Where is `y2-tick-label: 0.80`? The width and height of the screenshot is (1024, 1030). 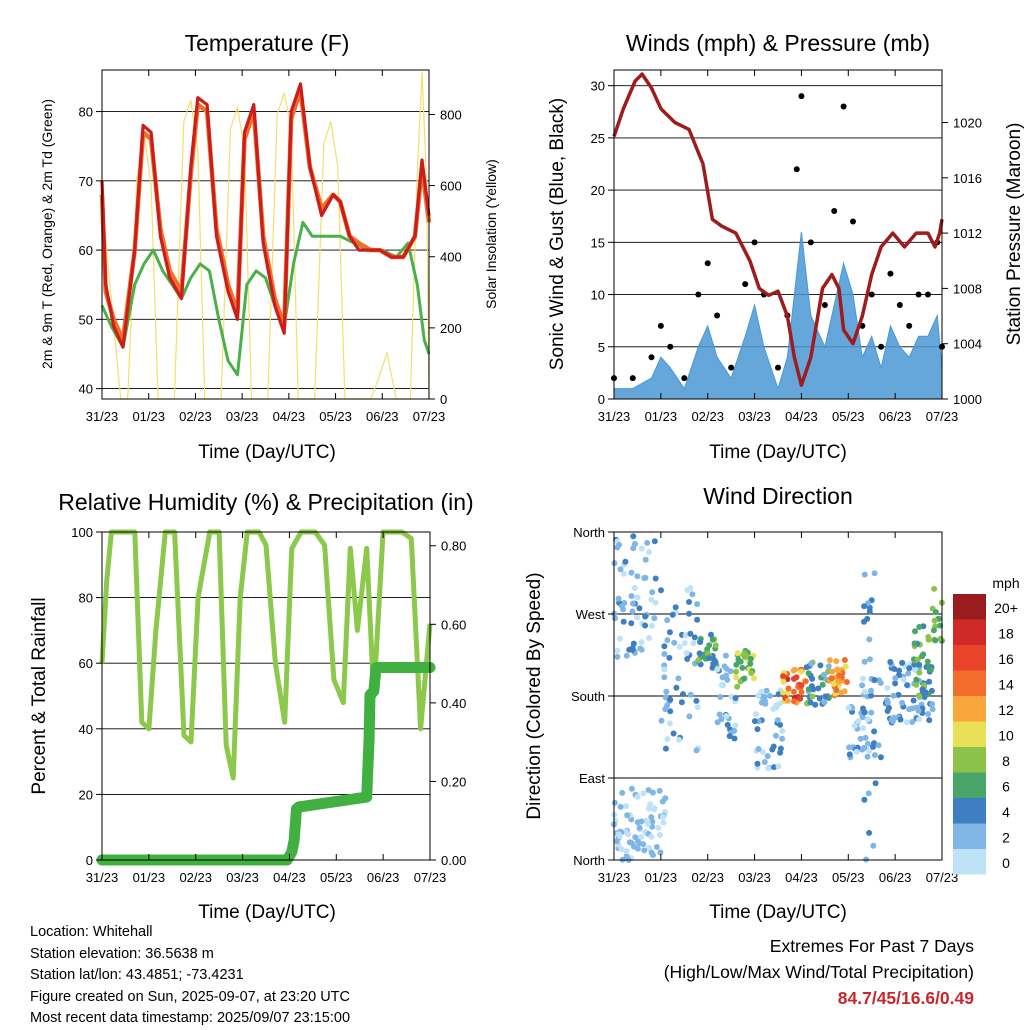
y2-tick-label: 0.80 is located at coordinates (453, 546).